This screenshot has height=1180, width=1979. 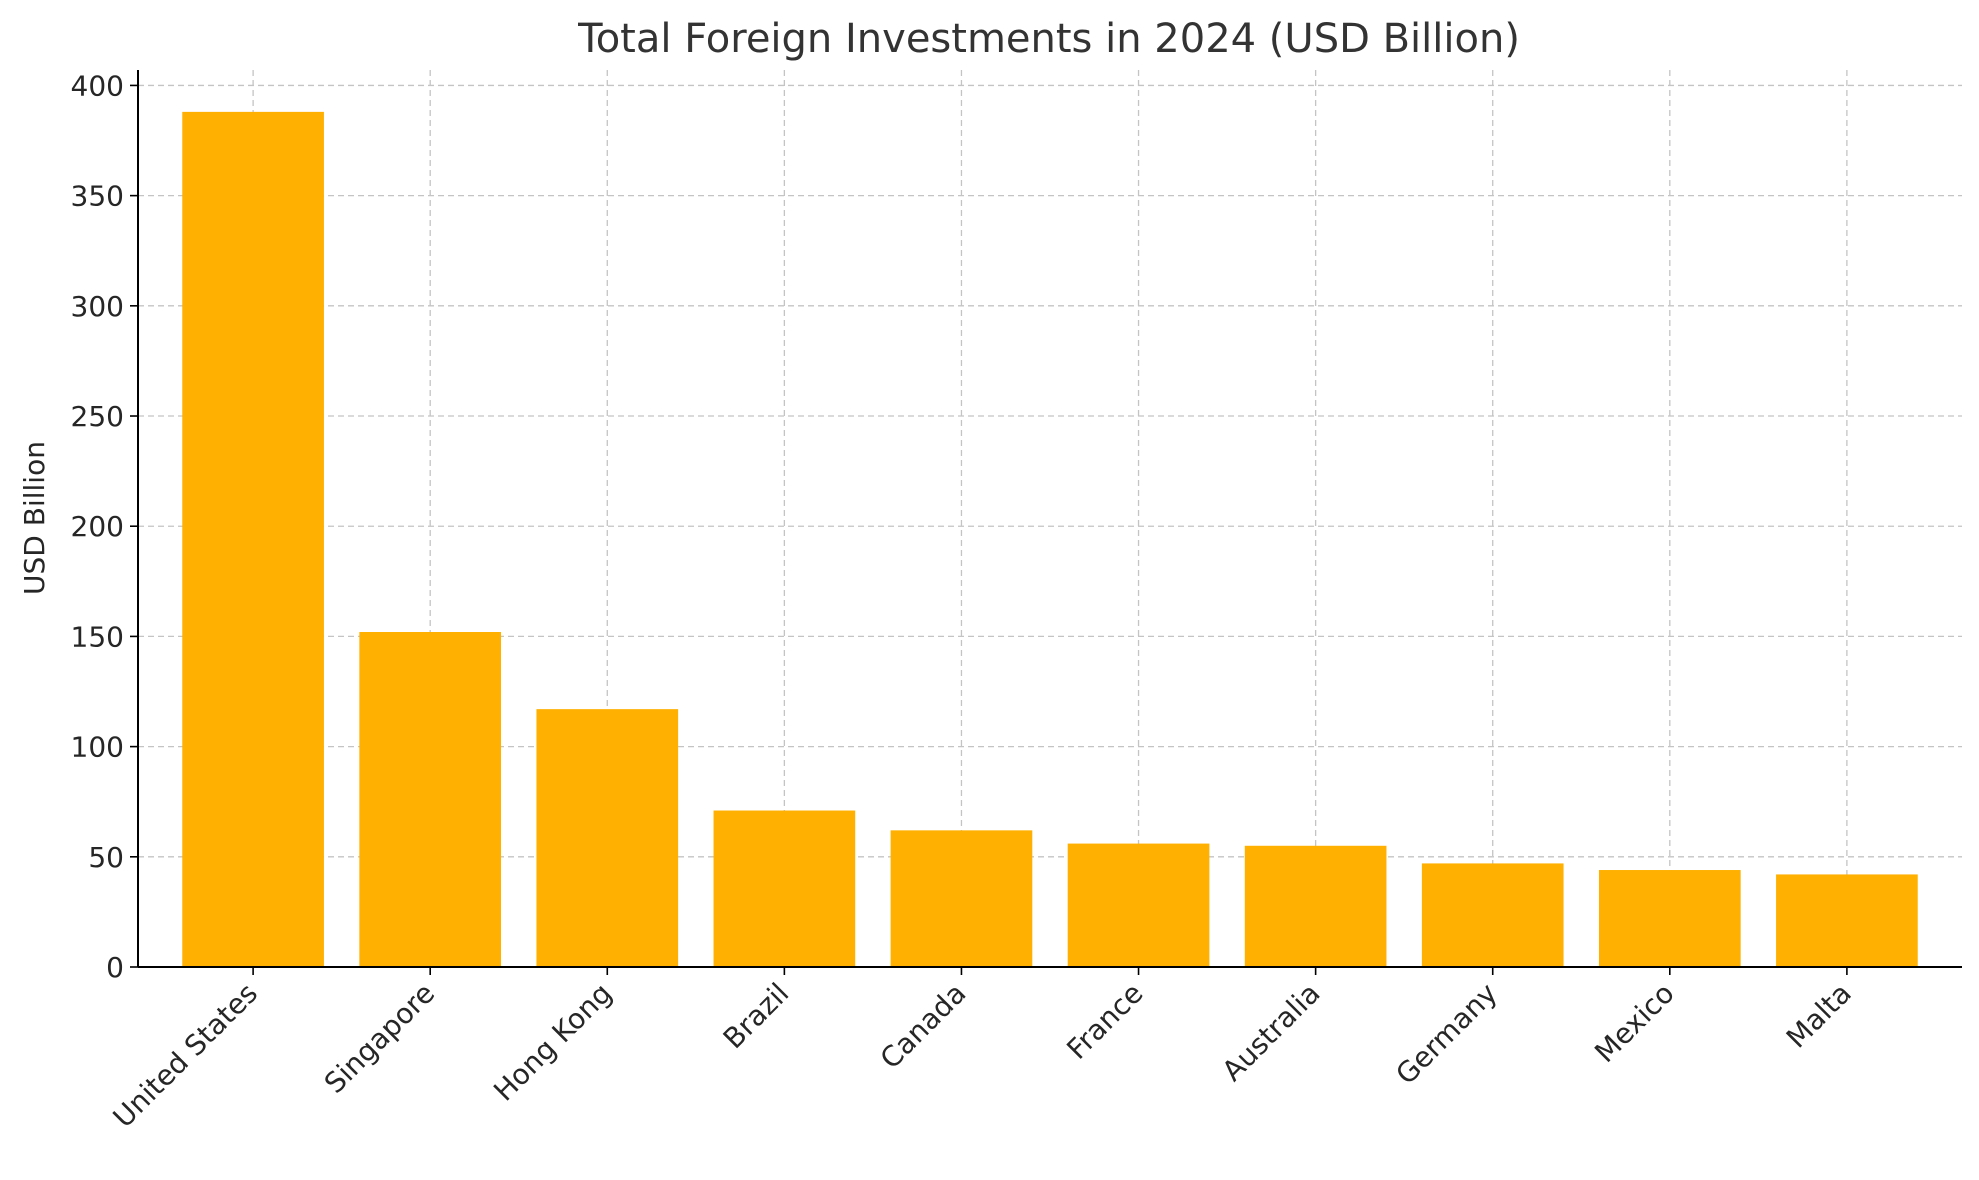 I want to click on x-tick-label: Brazil, so click(x=756, y=1016).